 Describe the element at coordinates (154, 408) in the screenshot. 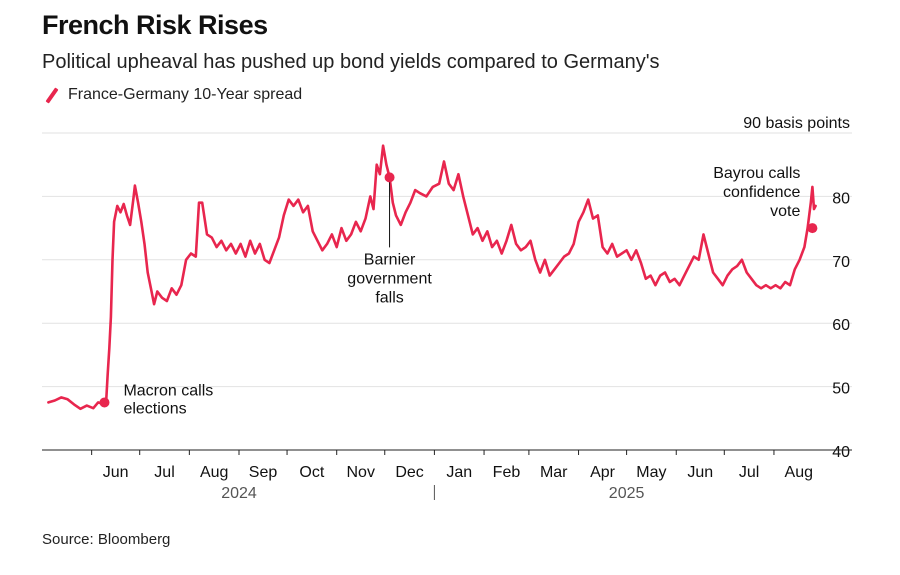

I see `annotation-text: elections` at that location.